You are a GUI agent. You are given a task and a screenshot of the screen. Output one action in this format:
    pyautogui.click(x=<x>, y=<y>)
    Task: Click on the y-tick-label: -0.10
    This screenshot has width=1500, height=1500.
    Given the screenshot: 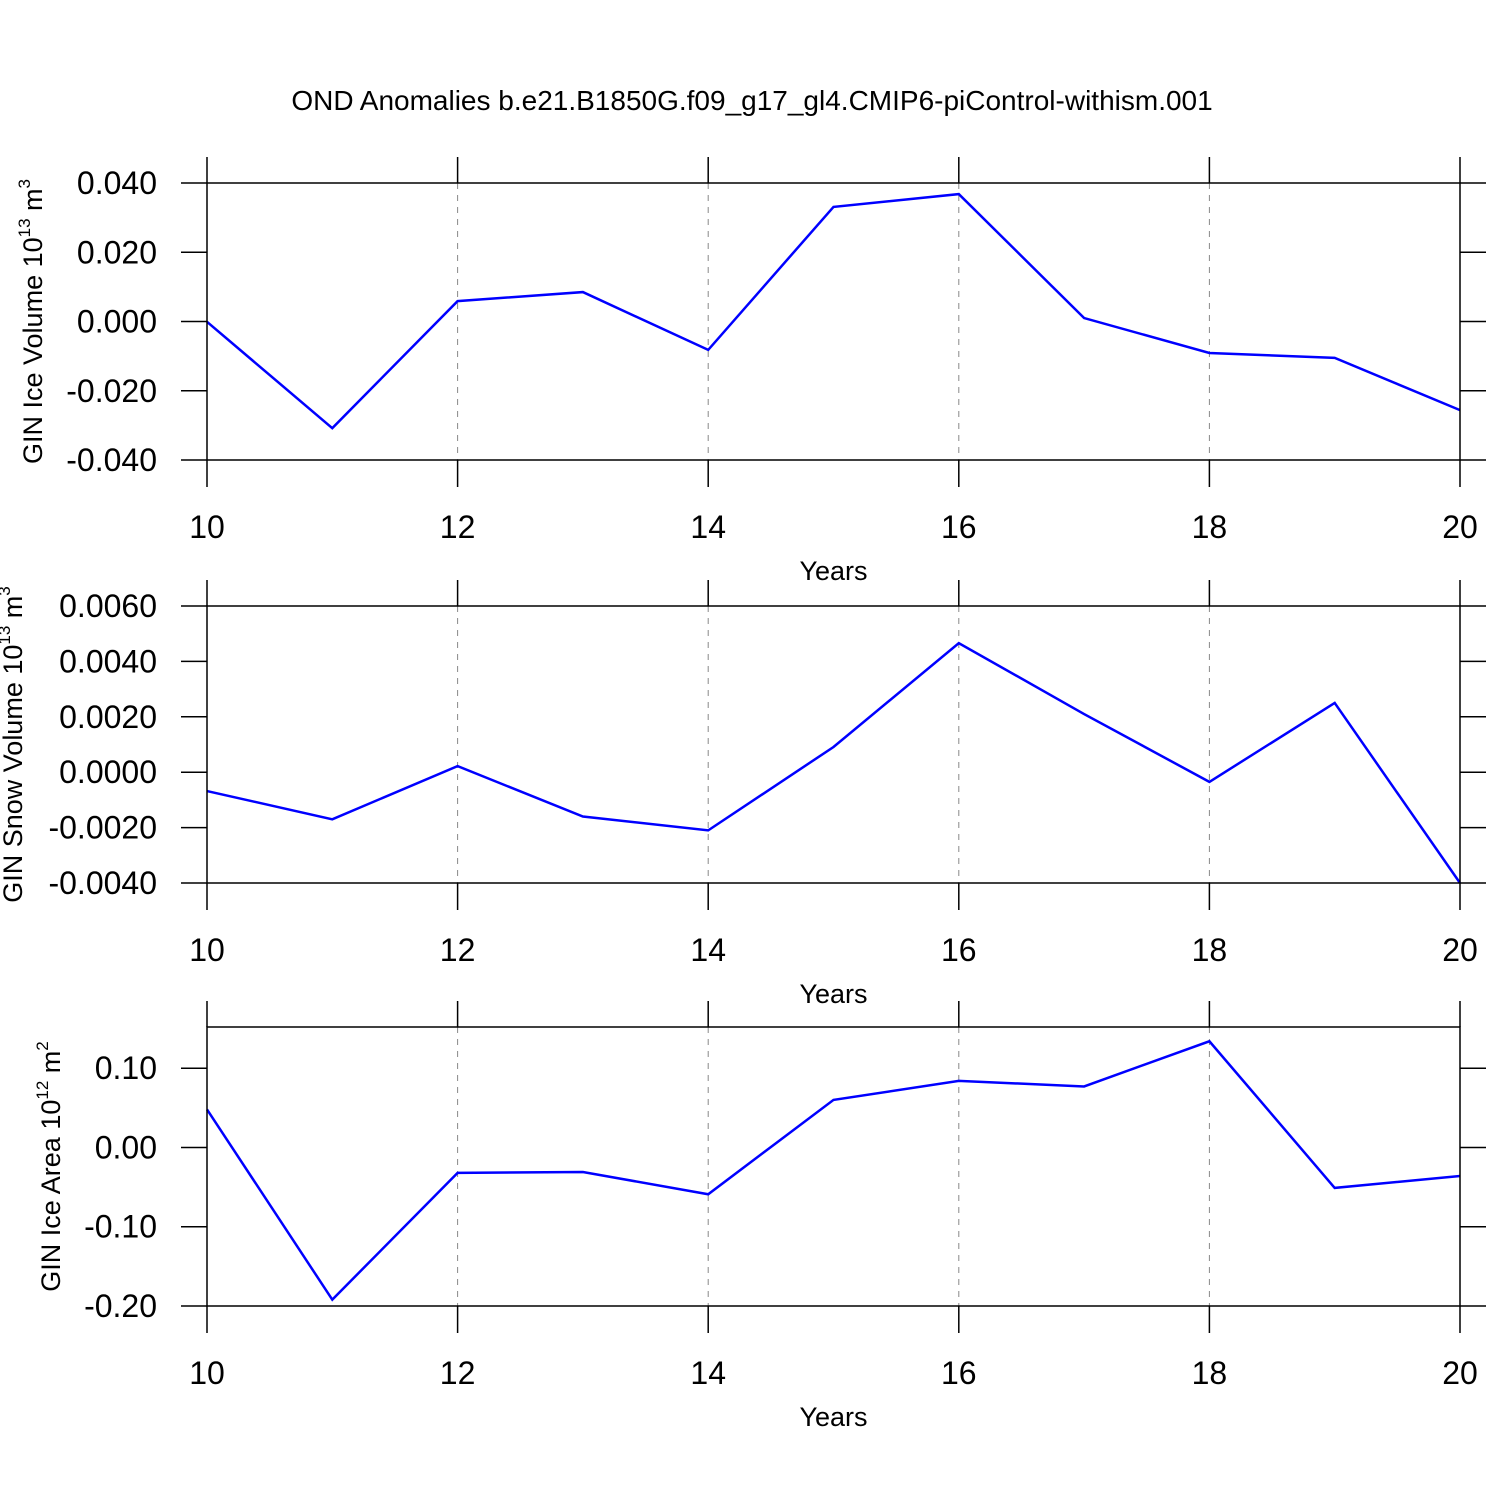 What is the action you would take?
    pyautogui.click(x=120, y=1227)
    